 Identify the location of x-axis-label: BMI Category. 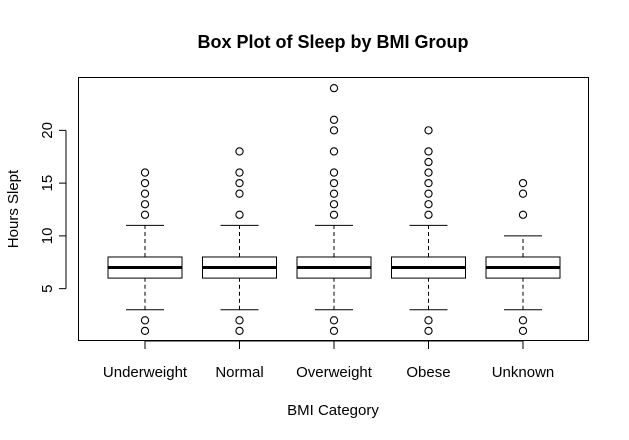
(333, 410).